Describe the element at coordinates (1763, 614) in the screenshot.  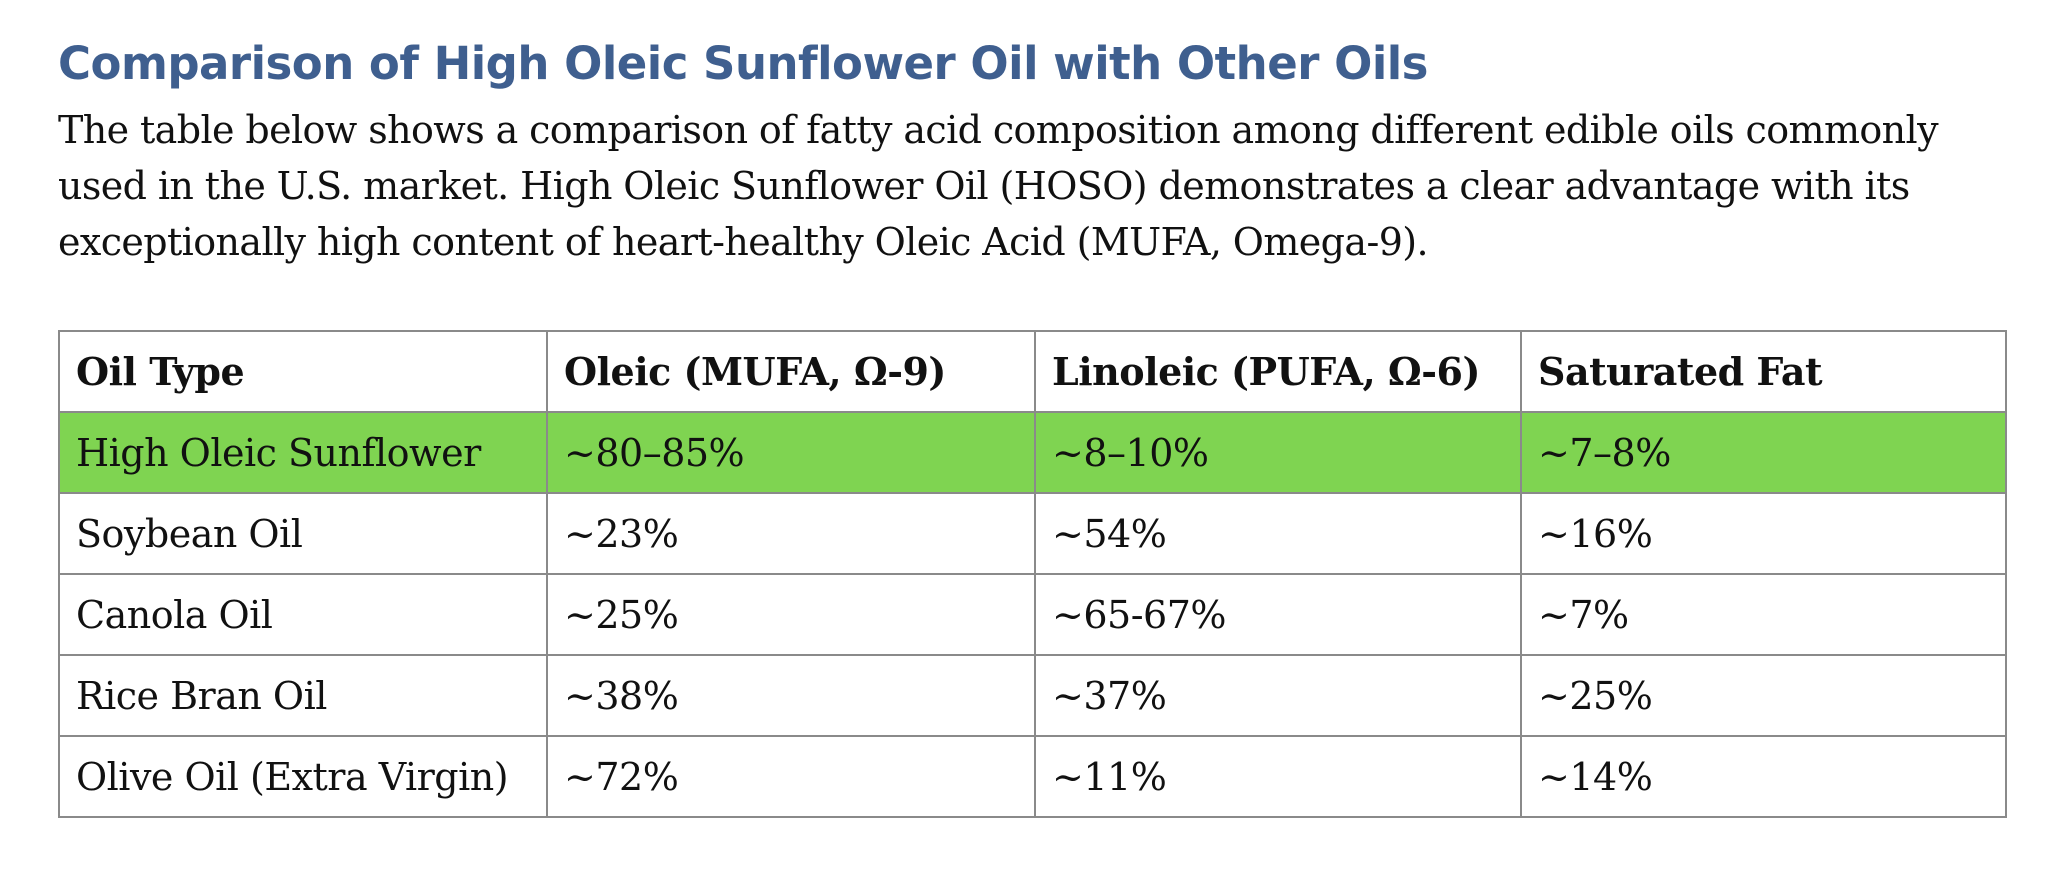
I see `cell-saturated-fat: ~7%` at that location.